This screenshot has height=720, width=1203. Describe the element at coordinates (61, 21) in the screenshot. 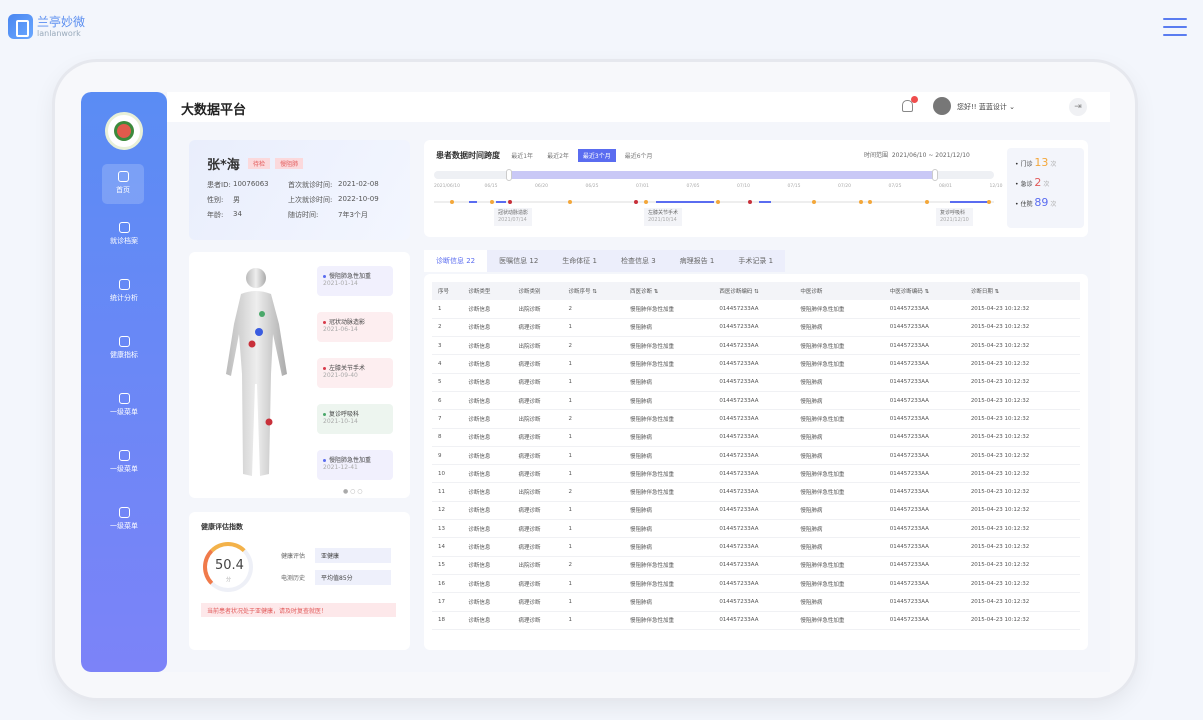

I see `brand-name: 兰亭妙微` at that location.